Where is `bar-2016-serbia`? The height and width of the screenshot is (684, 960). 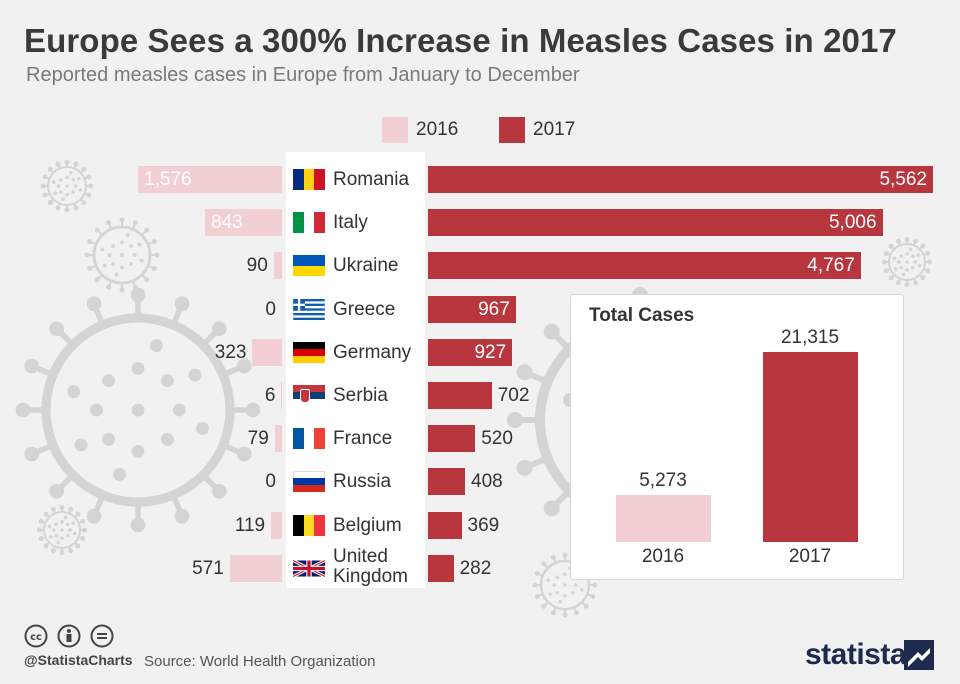
bar-2016-serbia is located at coordinates (281, 395).